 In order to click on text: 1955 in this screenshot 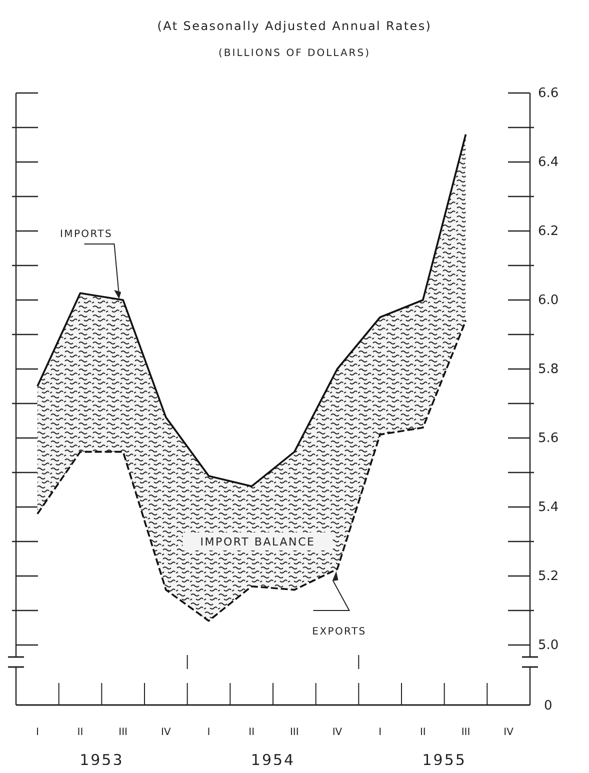, I will do `click(444, 760)`.